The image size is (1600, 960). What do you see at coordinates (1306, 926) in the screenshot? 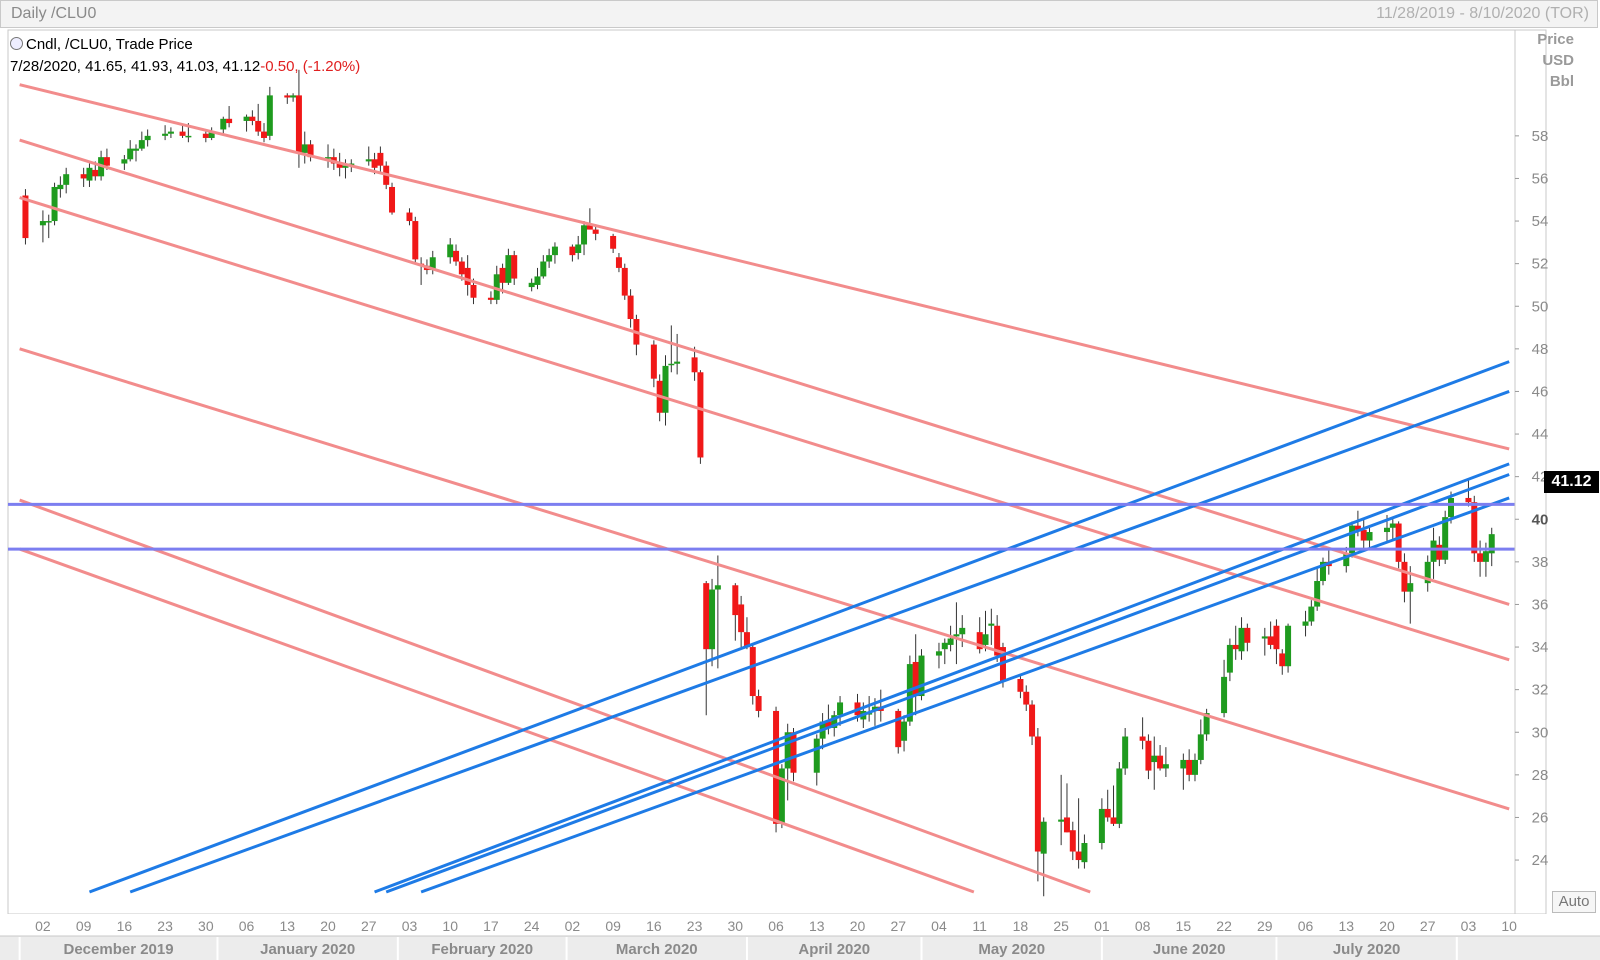
I see `x-tick-label: 06` at bounding box center [1306, 926].